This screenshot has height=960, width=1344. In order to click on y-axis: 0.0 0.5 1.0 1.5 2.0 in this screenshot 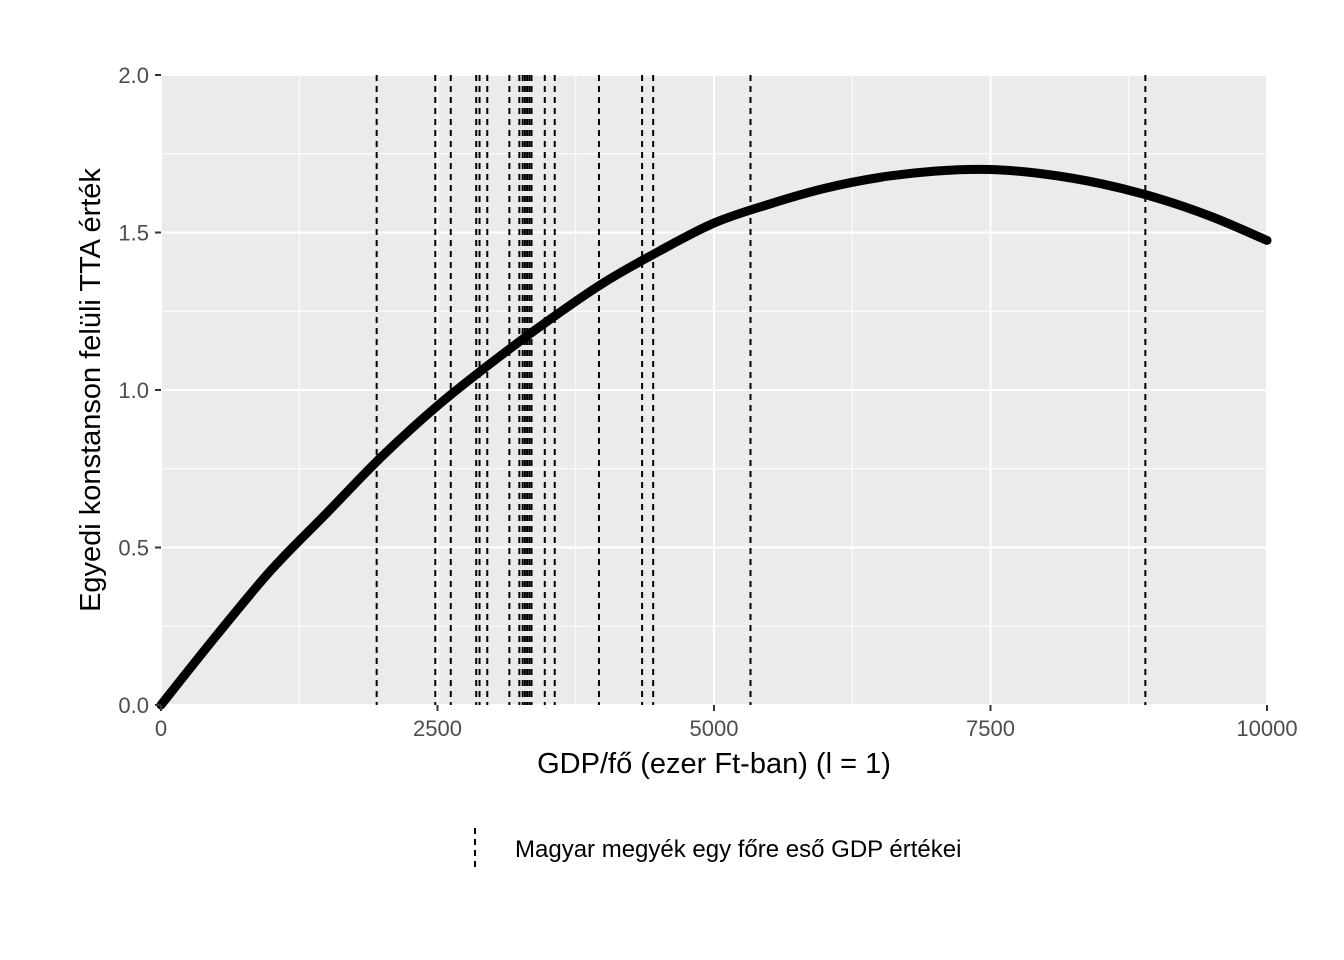, I will do `click(139, 390)`.